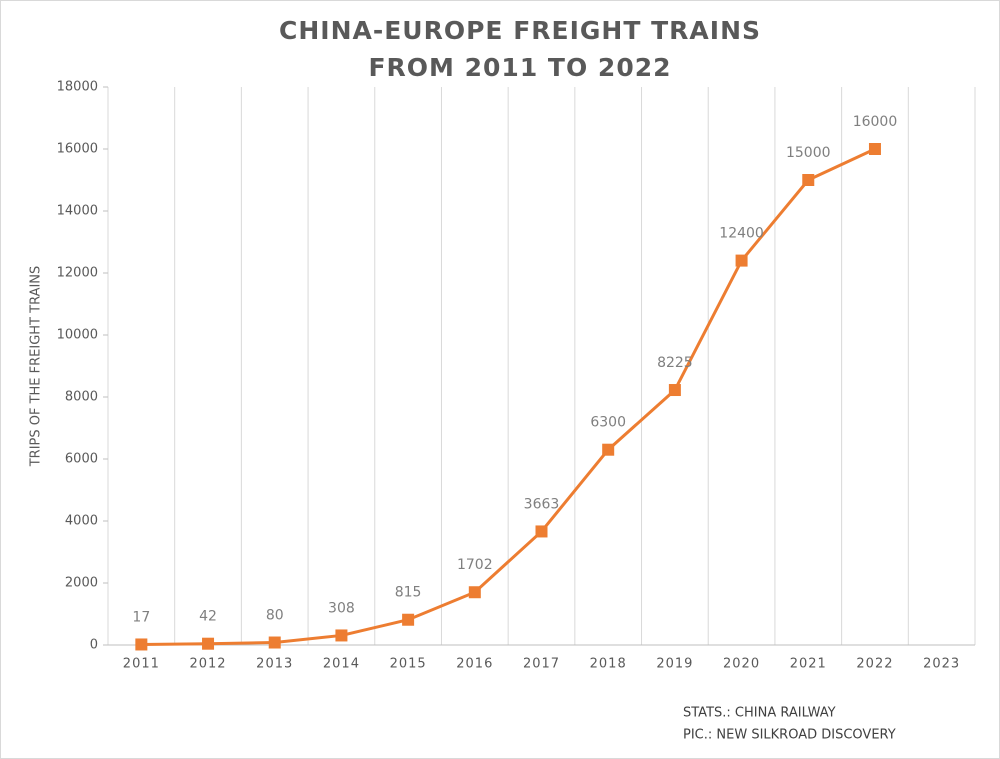 This screenshot has width=1000, height=759. Describe the element at coordinates (208, 617) in the screenshot. I see `data-label: 42` at that location.